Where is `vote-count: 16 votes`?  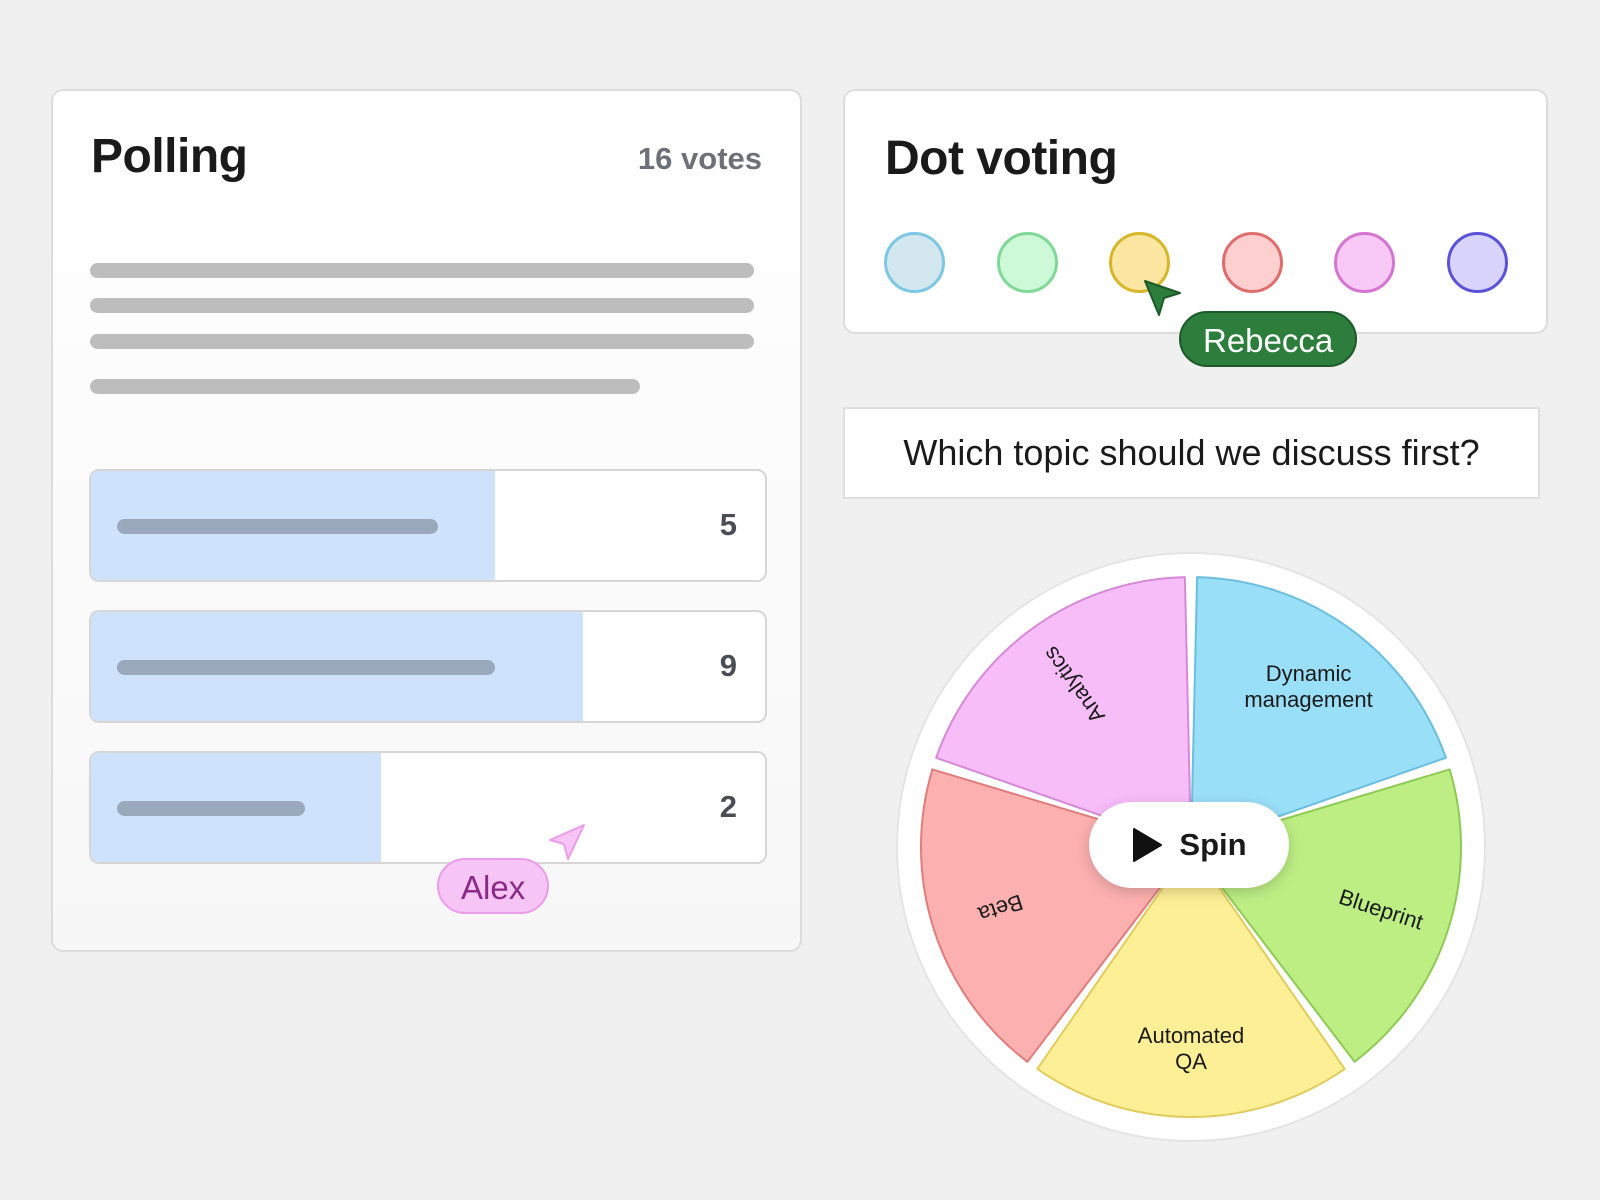 vote-count: 16 votes is located at coordinates (699, 158).